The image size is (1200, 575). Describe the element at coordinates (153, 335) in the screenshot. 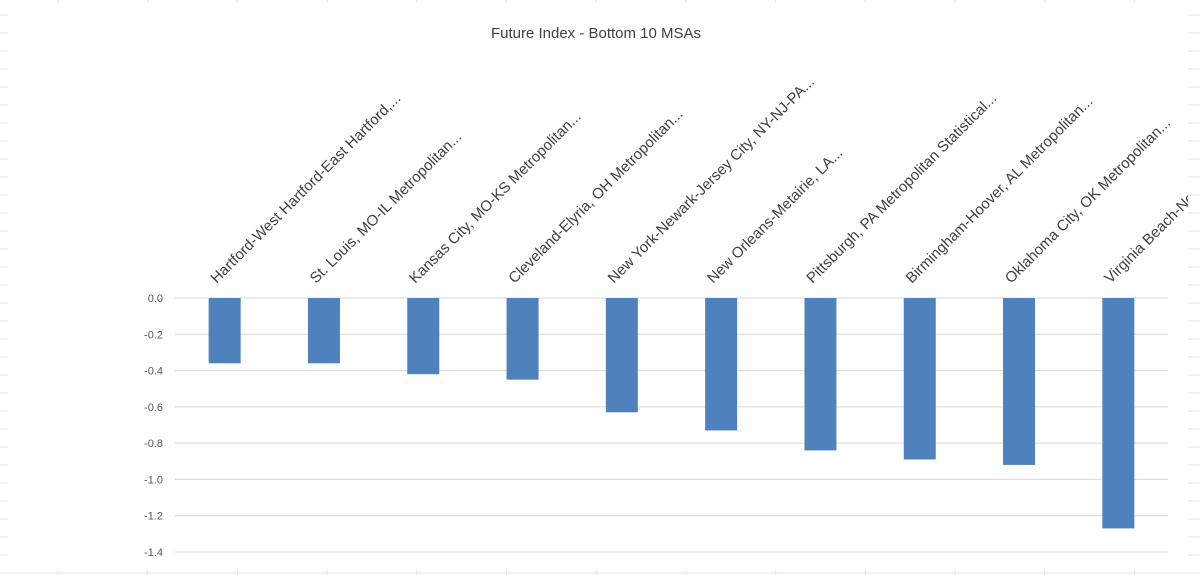

I see `y-tick-label: -0.2` at that location.